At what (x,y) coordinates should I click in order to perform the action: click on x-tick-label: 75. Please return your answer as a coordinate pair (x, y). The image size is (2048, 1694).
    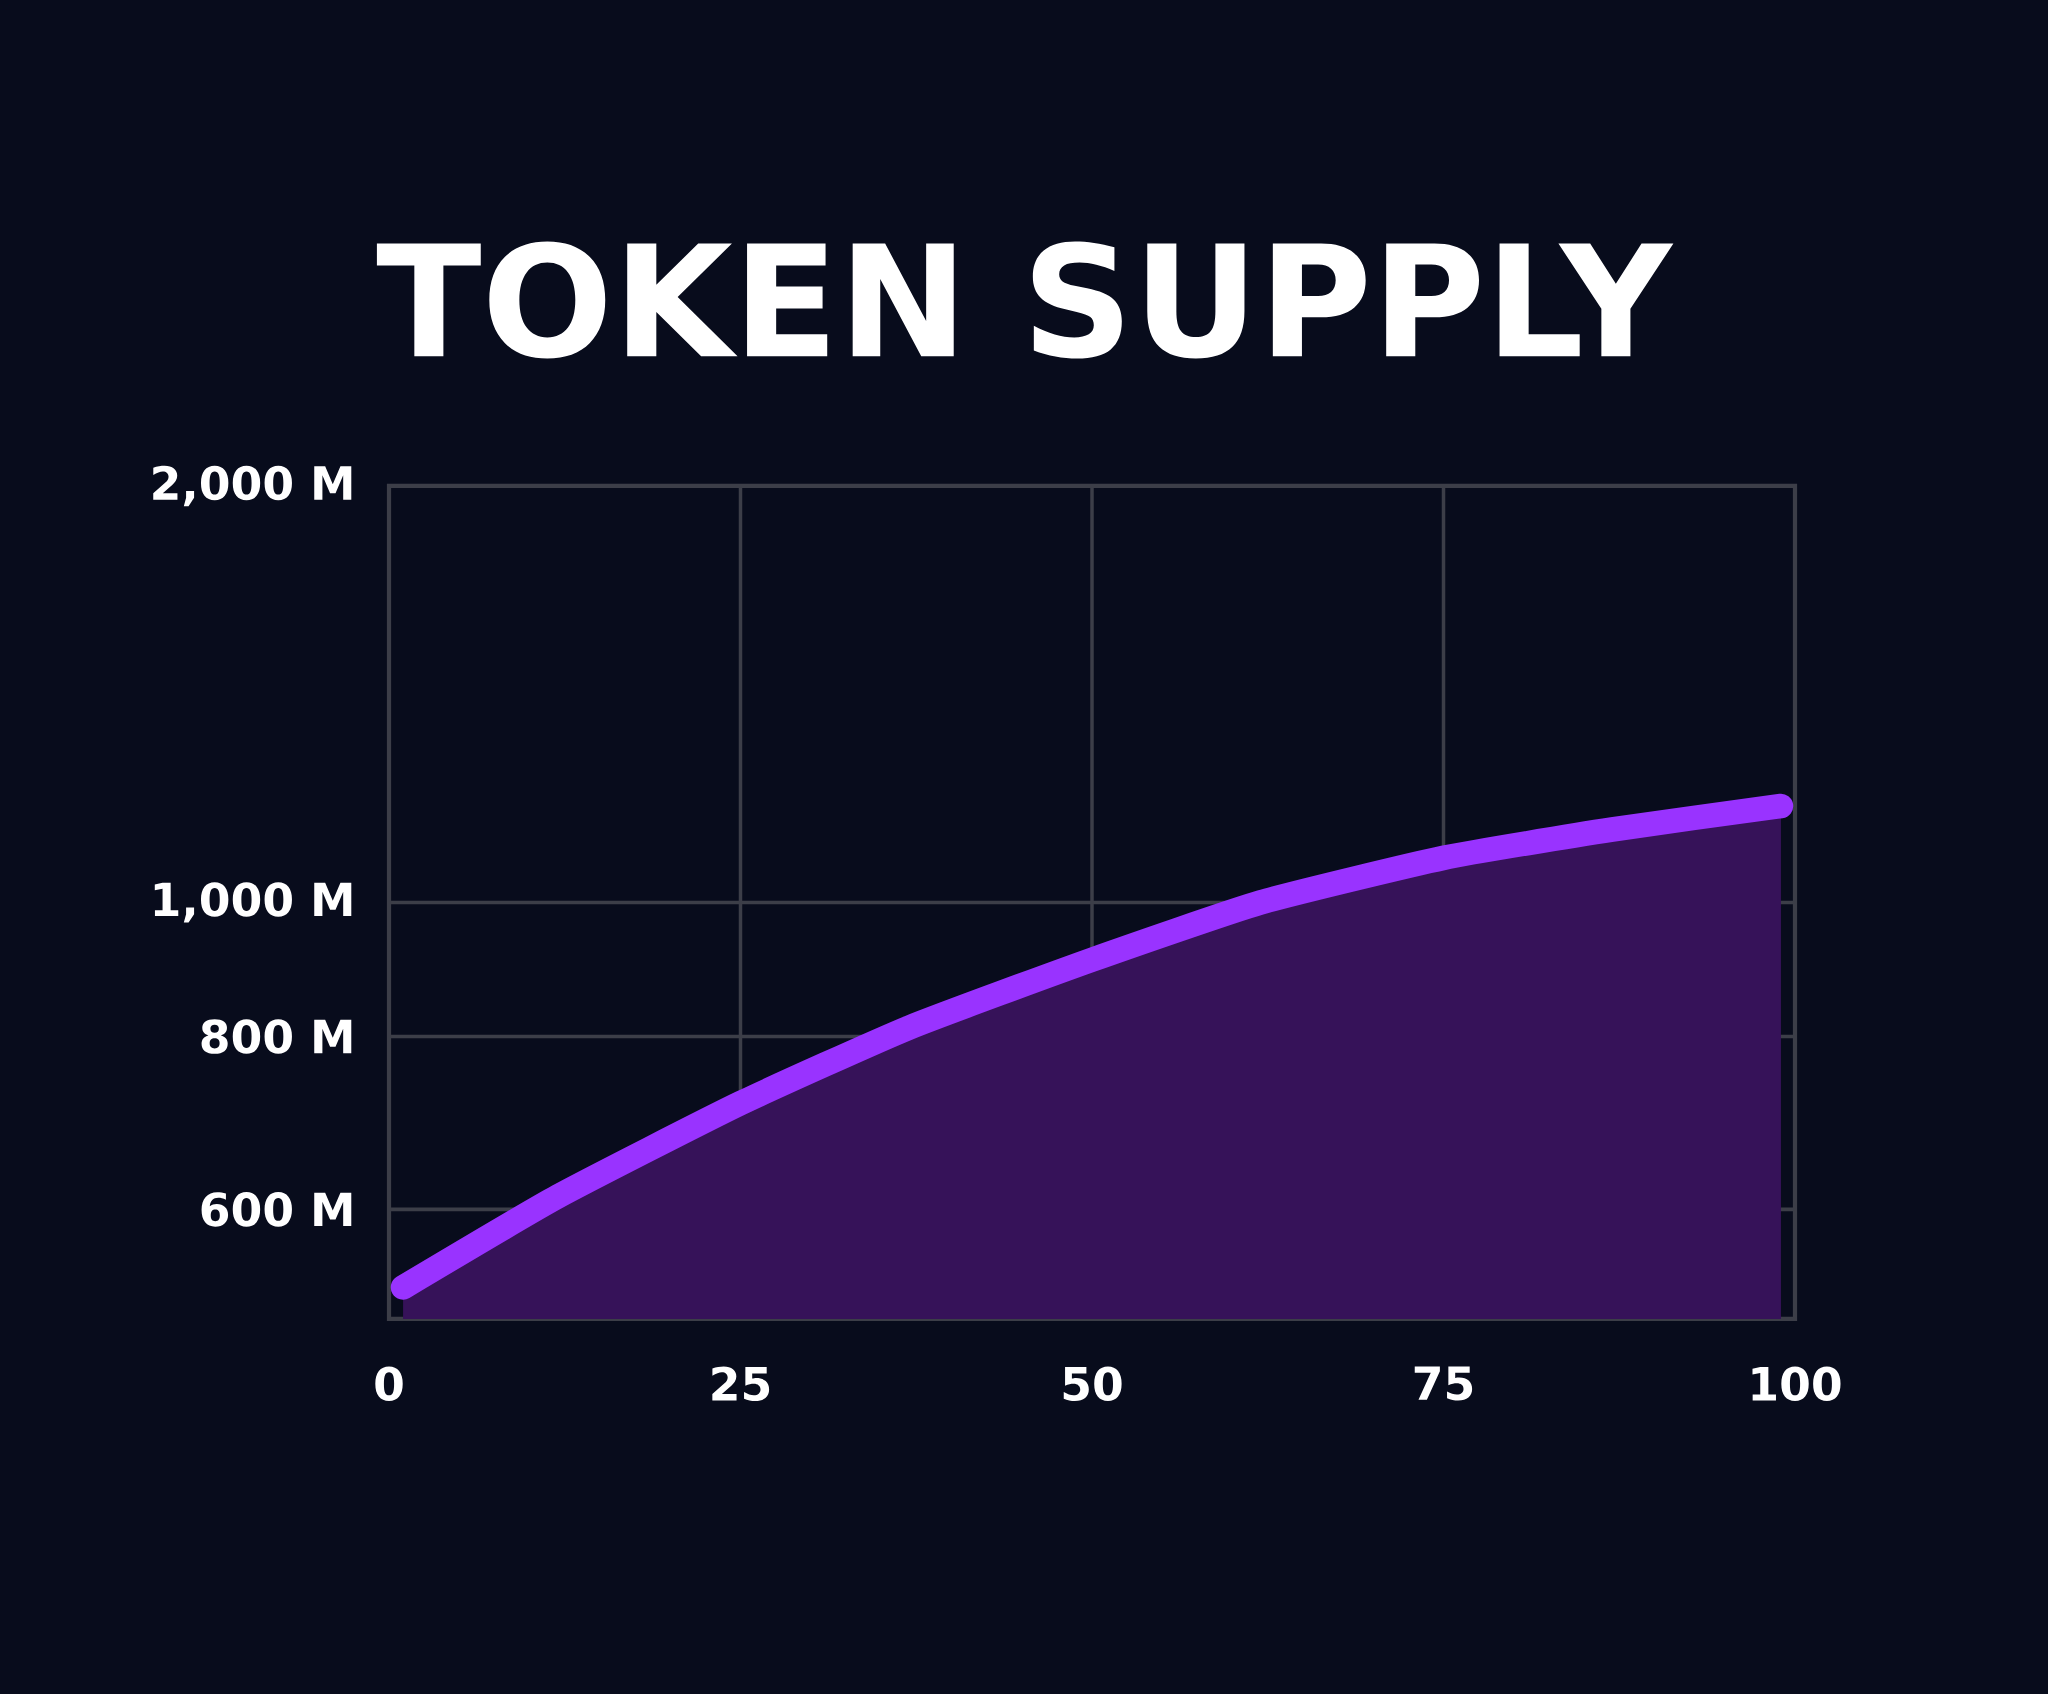
    Looking at the image, I should click on (1443, 1383).